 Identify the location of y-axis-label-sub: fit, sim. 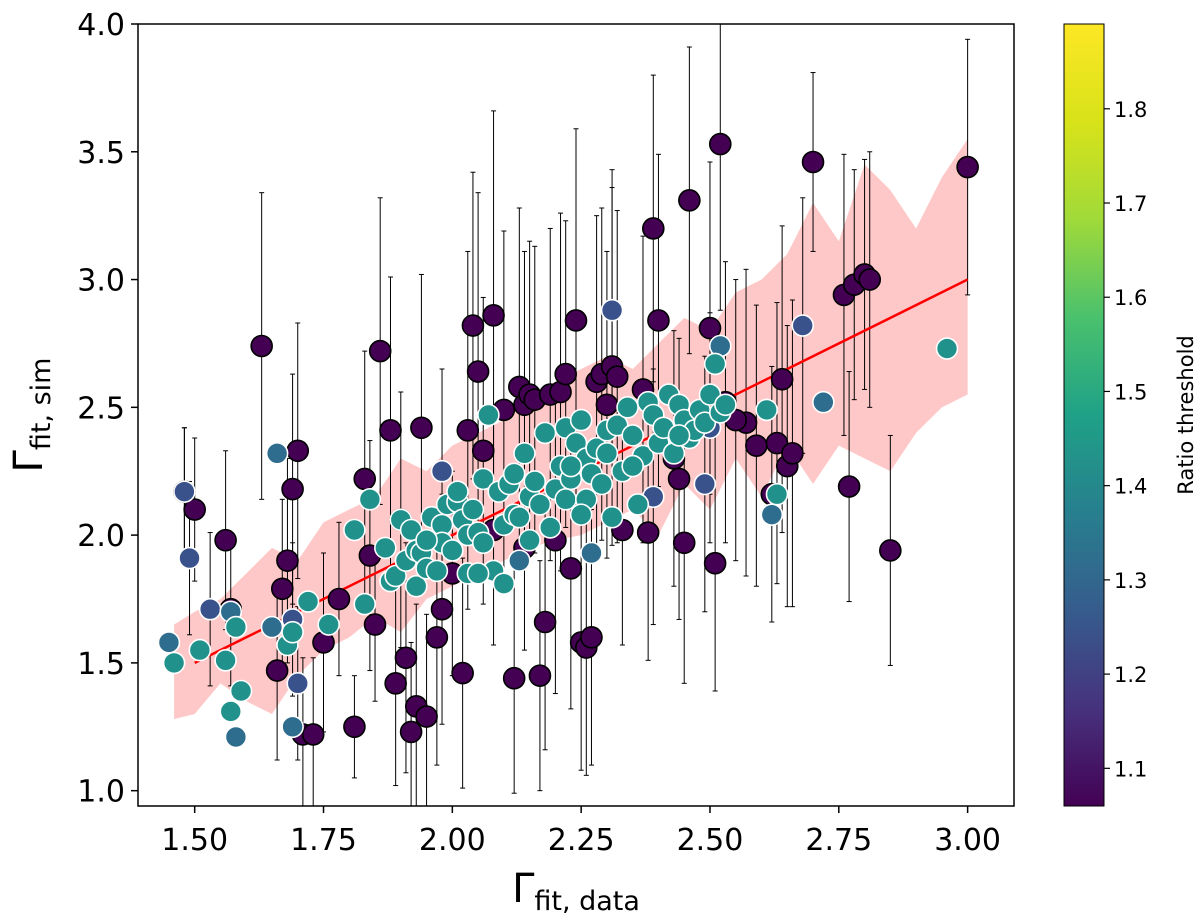
(41, 404).